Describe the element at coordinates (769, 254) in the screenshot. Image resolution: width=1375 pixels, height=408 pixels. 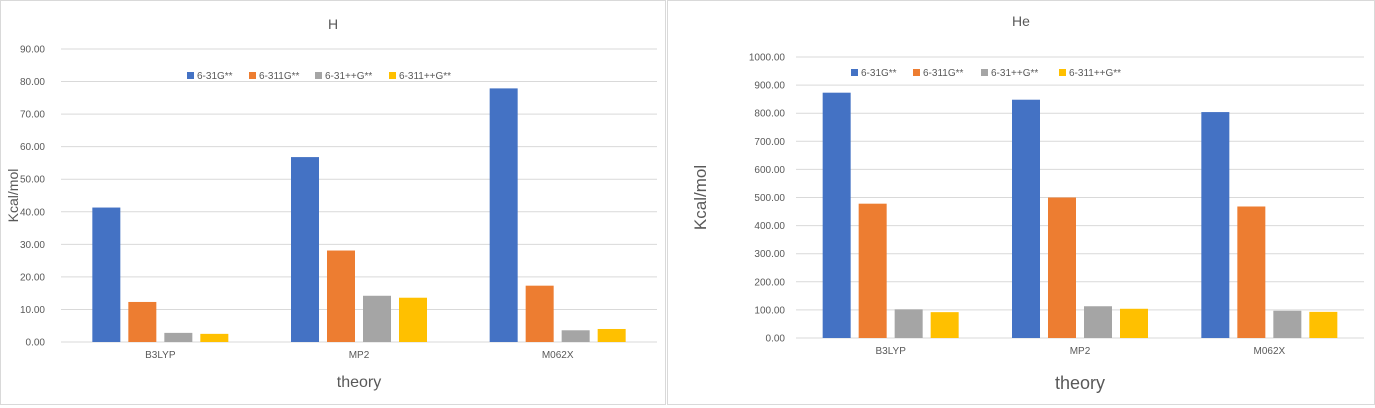
I see `chart-he-y-tick-label: 300.00` at that location.